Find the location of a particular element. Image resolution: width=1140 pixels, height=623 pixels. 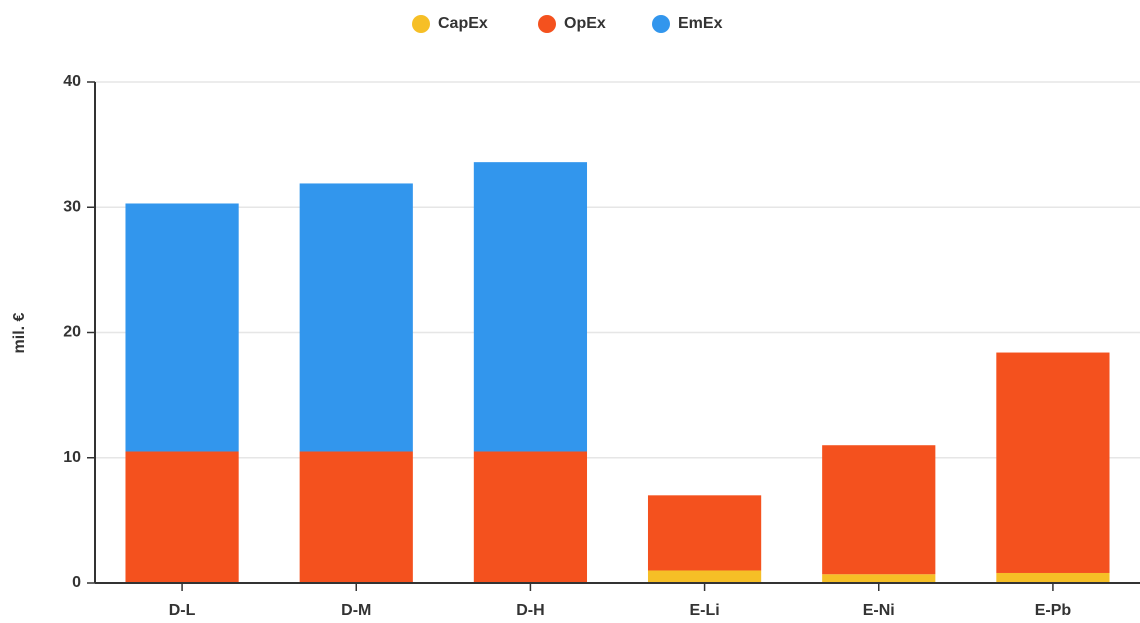

legend-label: OpEx is located at coordinates (585, 23).